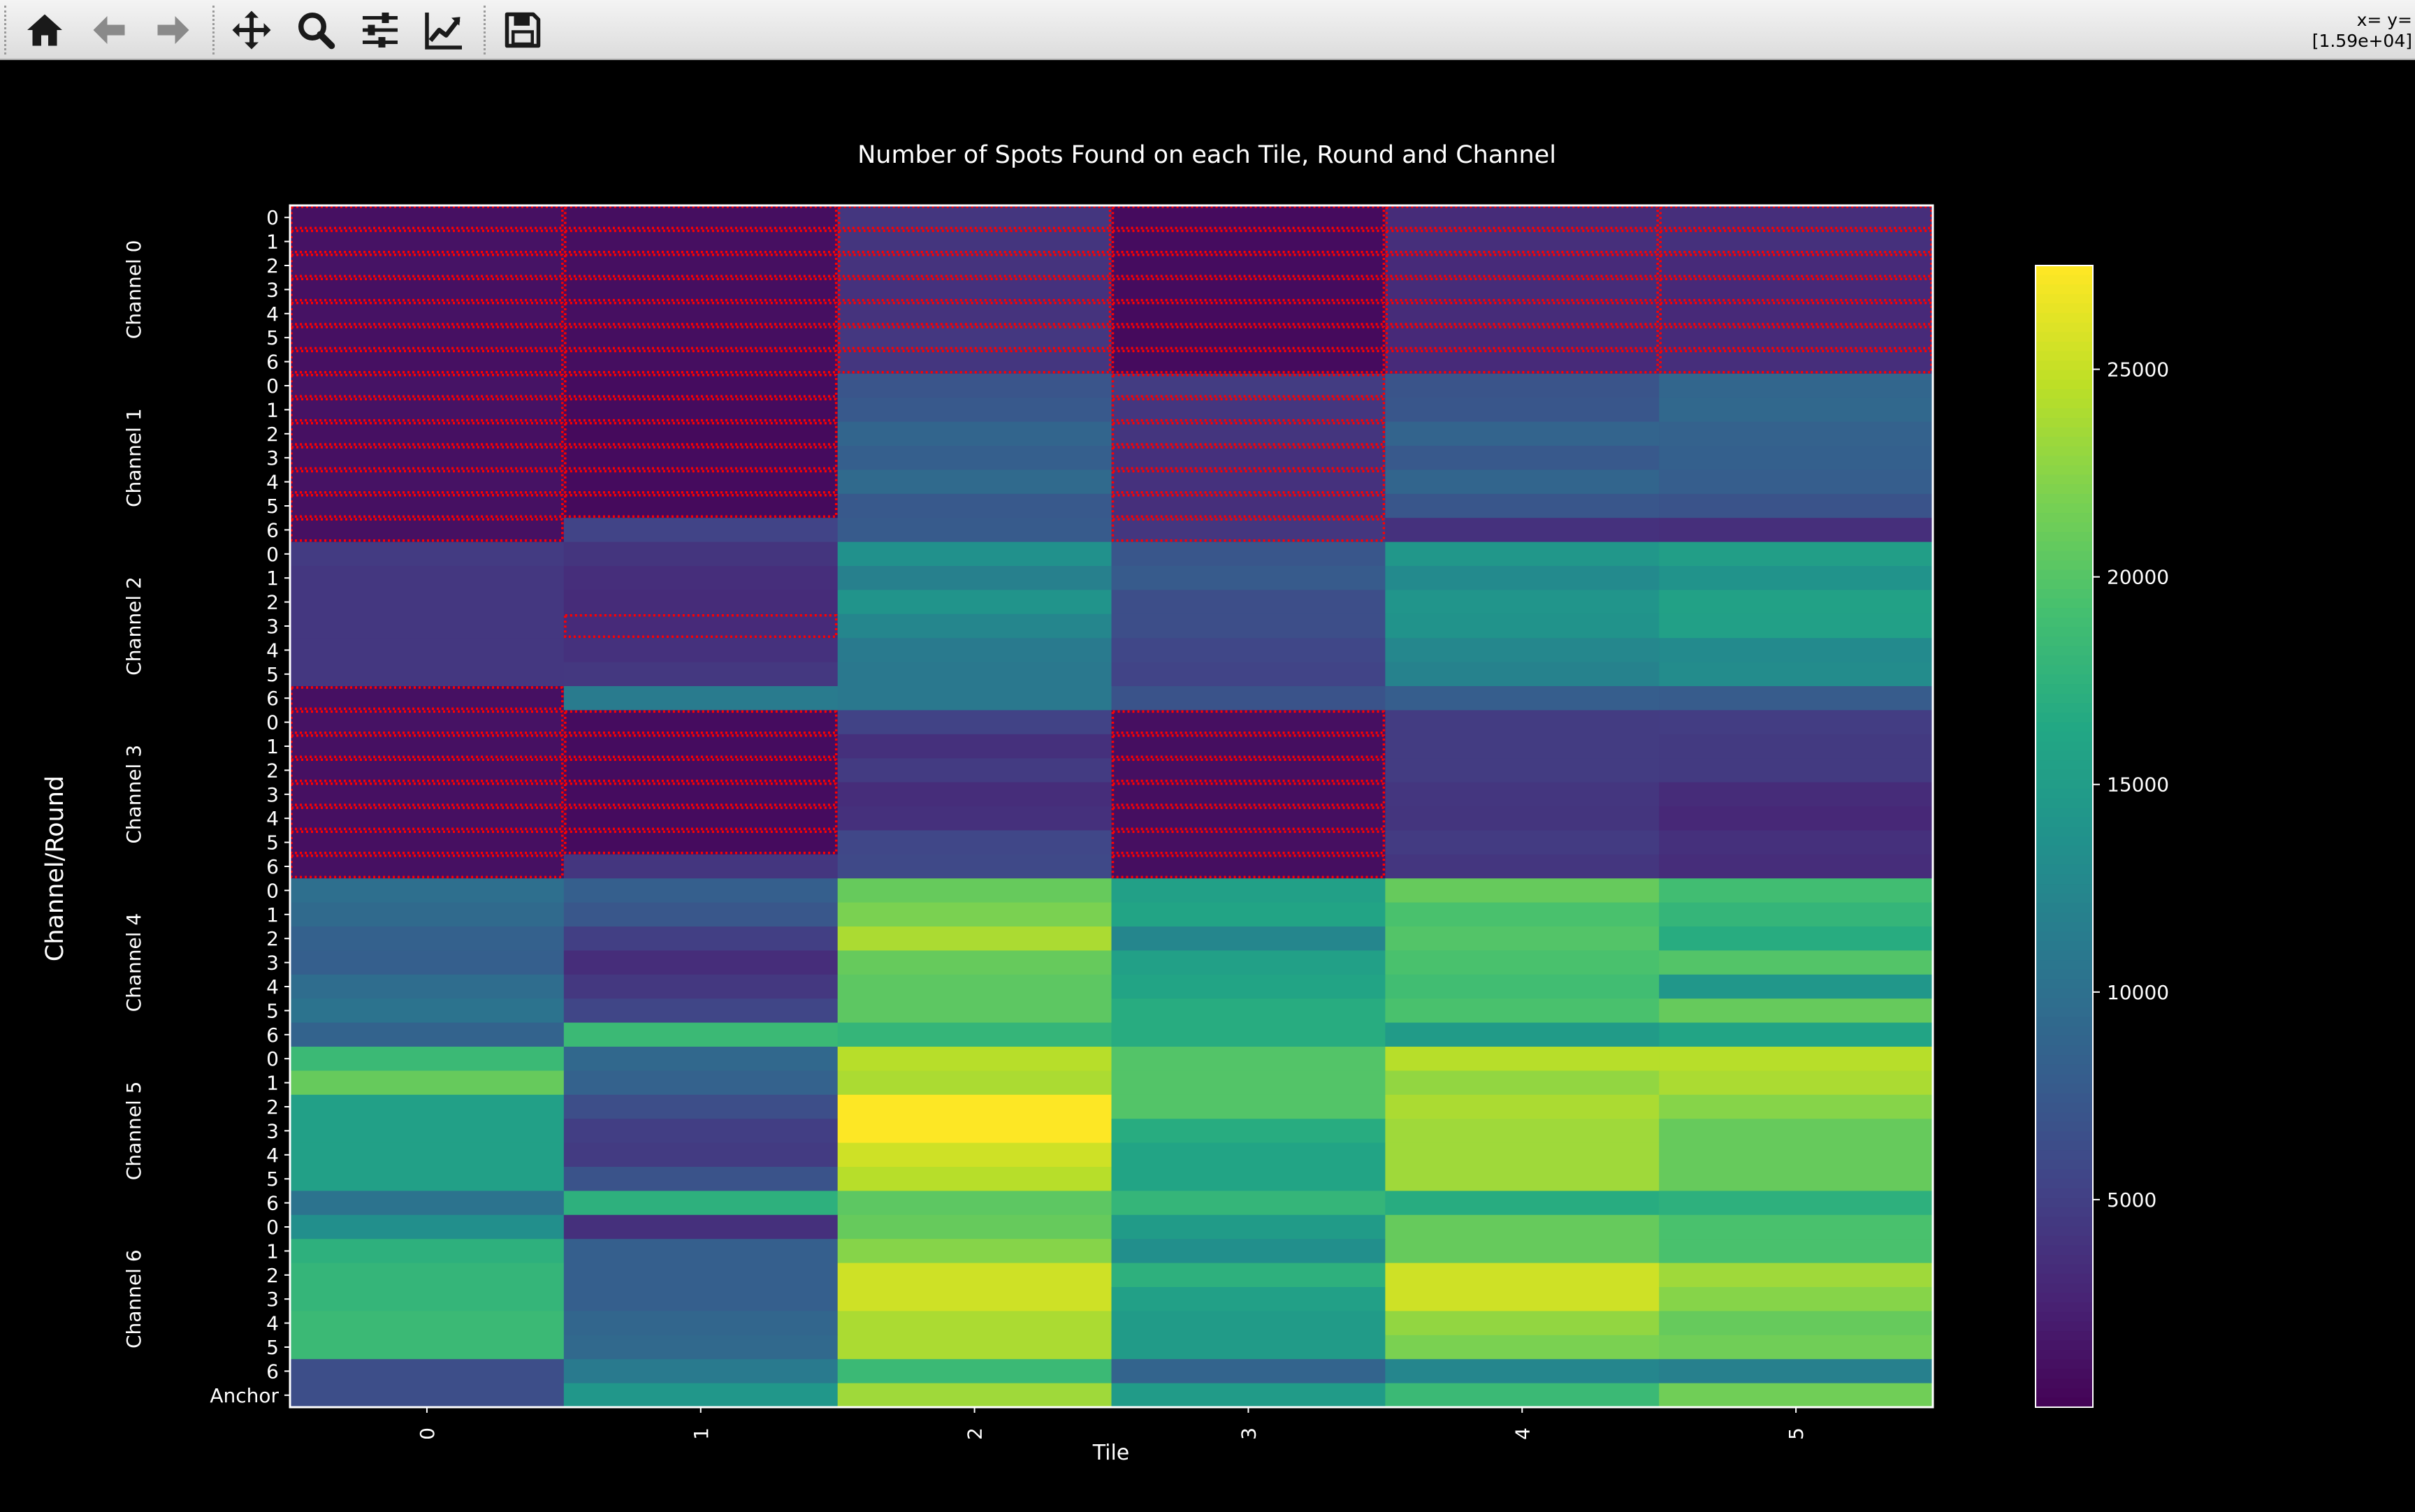 The height and width of the screenshot is (1512, 2415). What do you see at coordinates (2362, 31) in the screenshot?
I see `coordinate-readout: x= y= [1.59e+04]` at bounding box center [2362, 31].